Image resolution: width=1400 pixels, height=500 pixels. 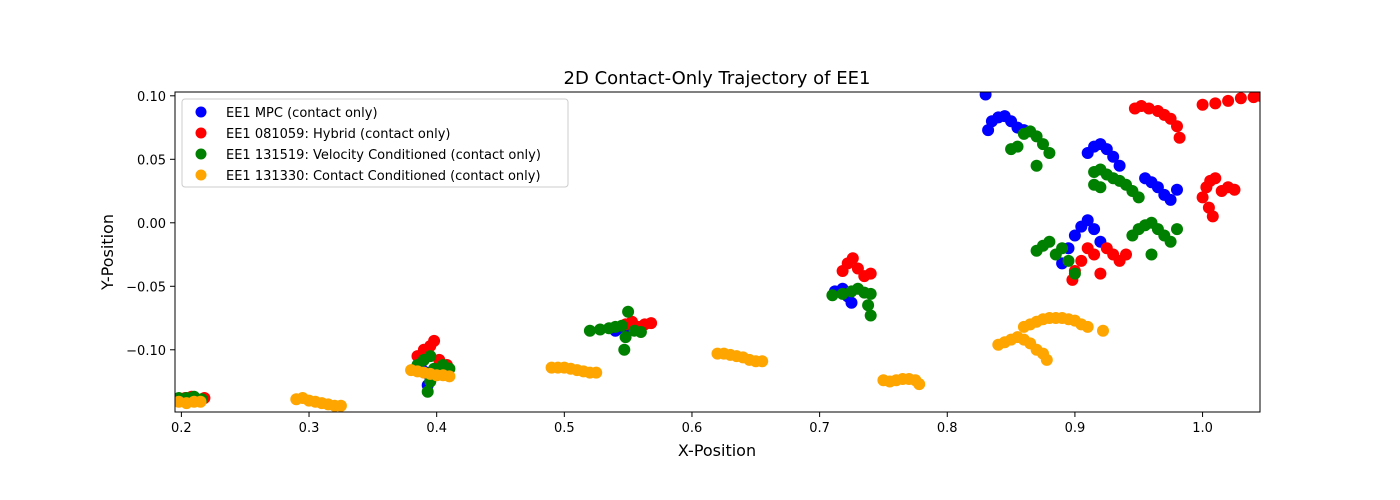 I want to click on y-tick-label: 0.05, so click(x=151, y=160).